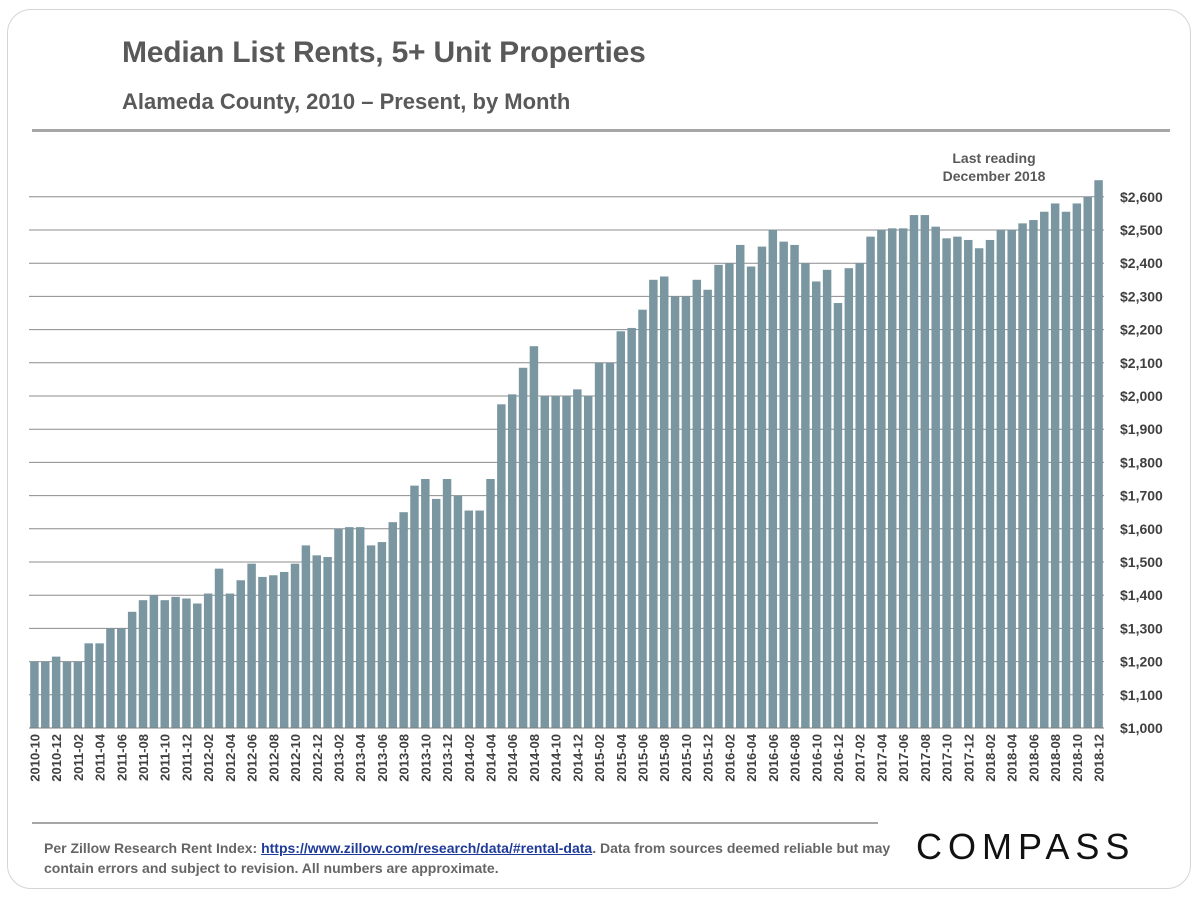  What do you see at coordinates (795, 758) in the screenshot?
I see `x-tick-label: 2016-08` at bounding box center [795, 758].